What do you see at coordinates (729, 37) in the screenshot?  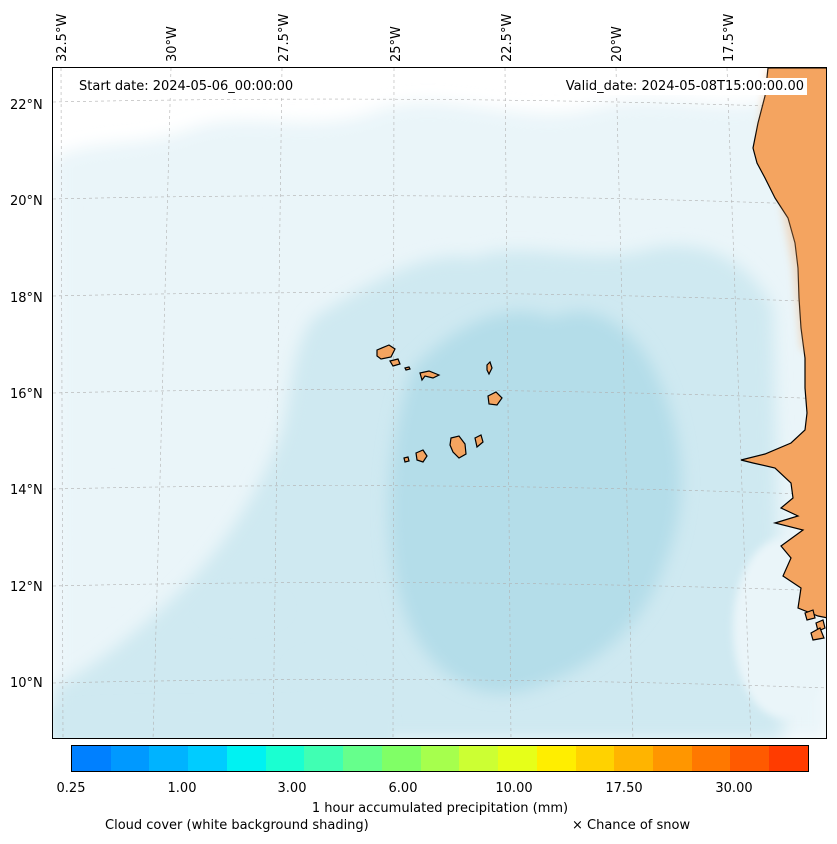 I see `lon-label-17-5w: 17.5°W` at bounding box center [729, 37].